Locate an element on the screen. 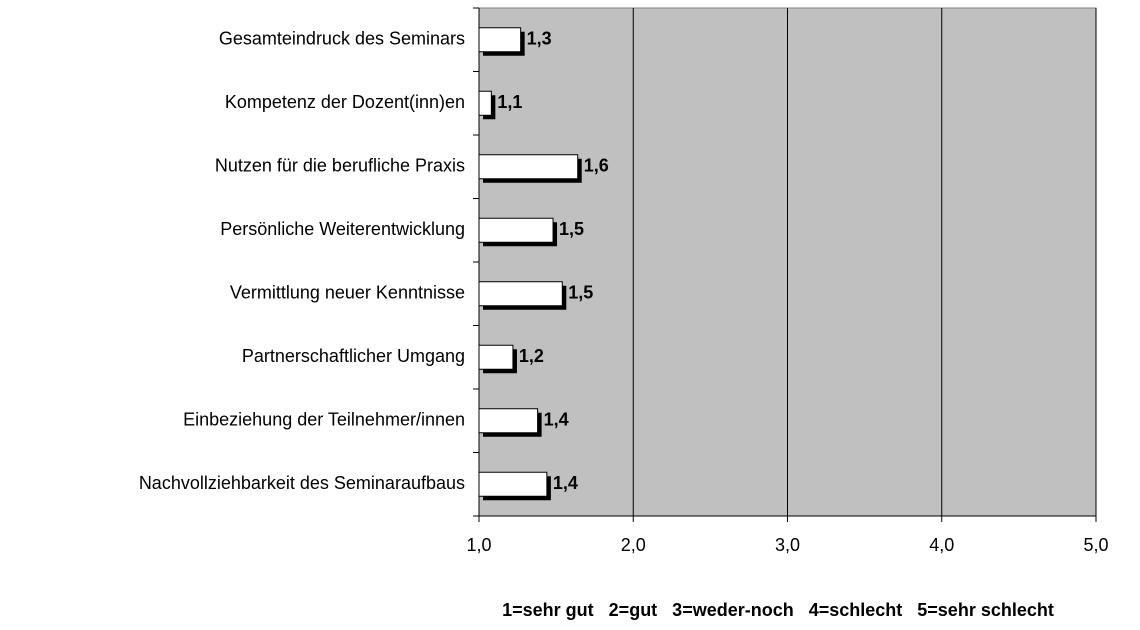  y-tick-label: Persönliche Weiterentwicklung is located at coordinates (342, 229).